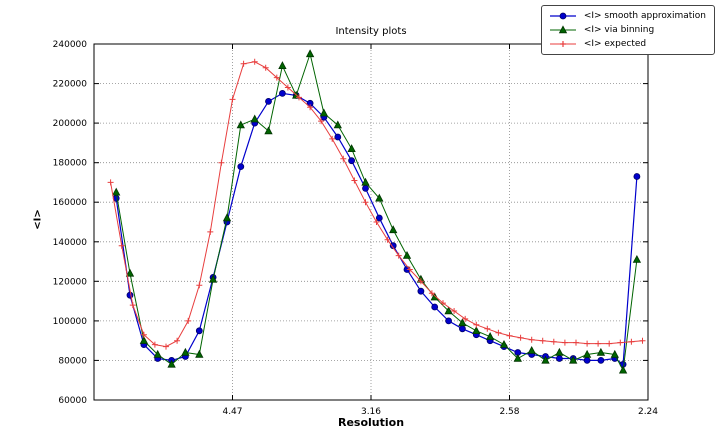 The width and height of the screenshot is (720, 444). What do you see at coordinates (38, 219) in the screenshot?
I see `y-axis-label: <I>` at bounding box center [38, 219].